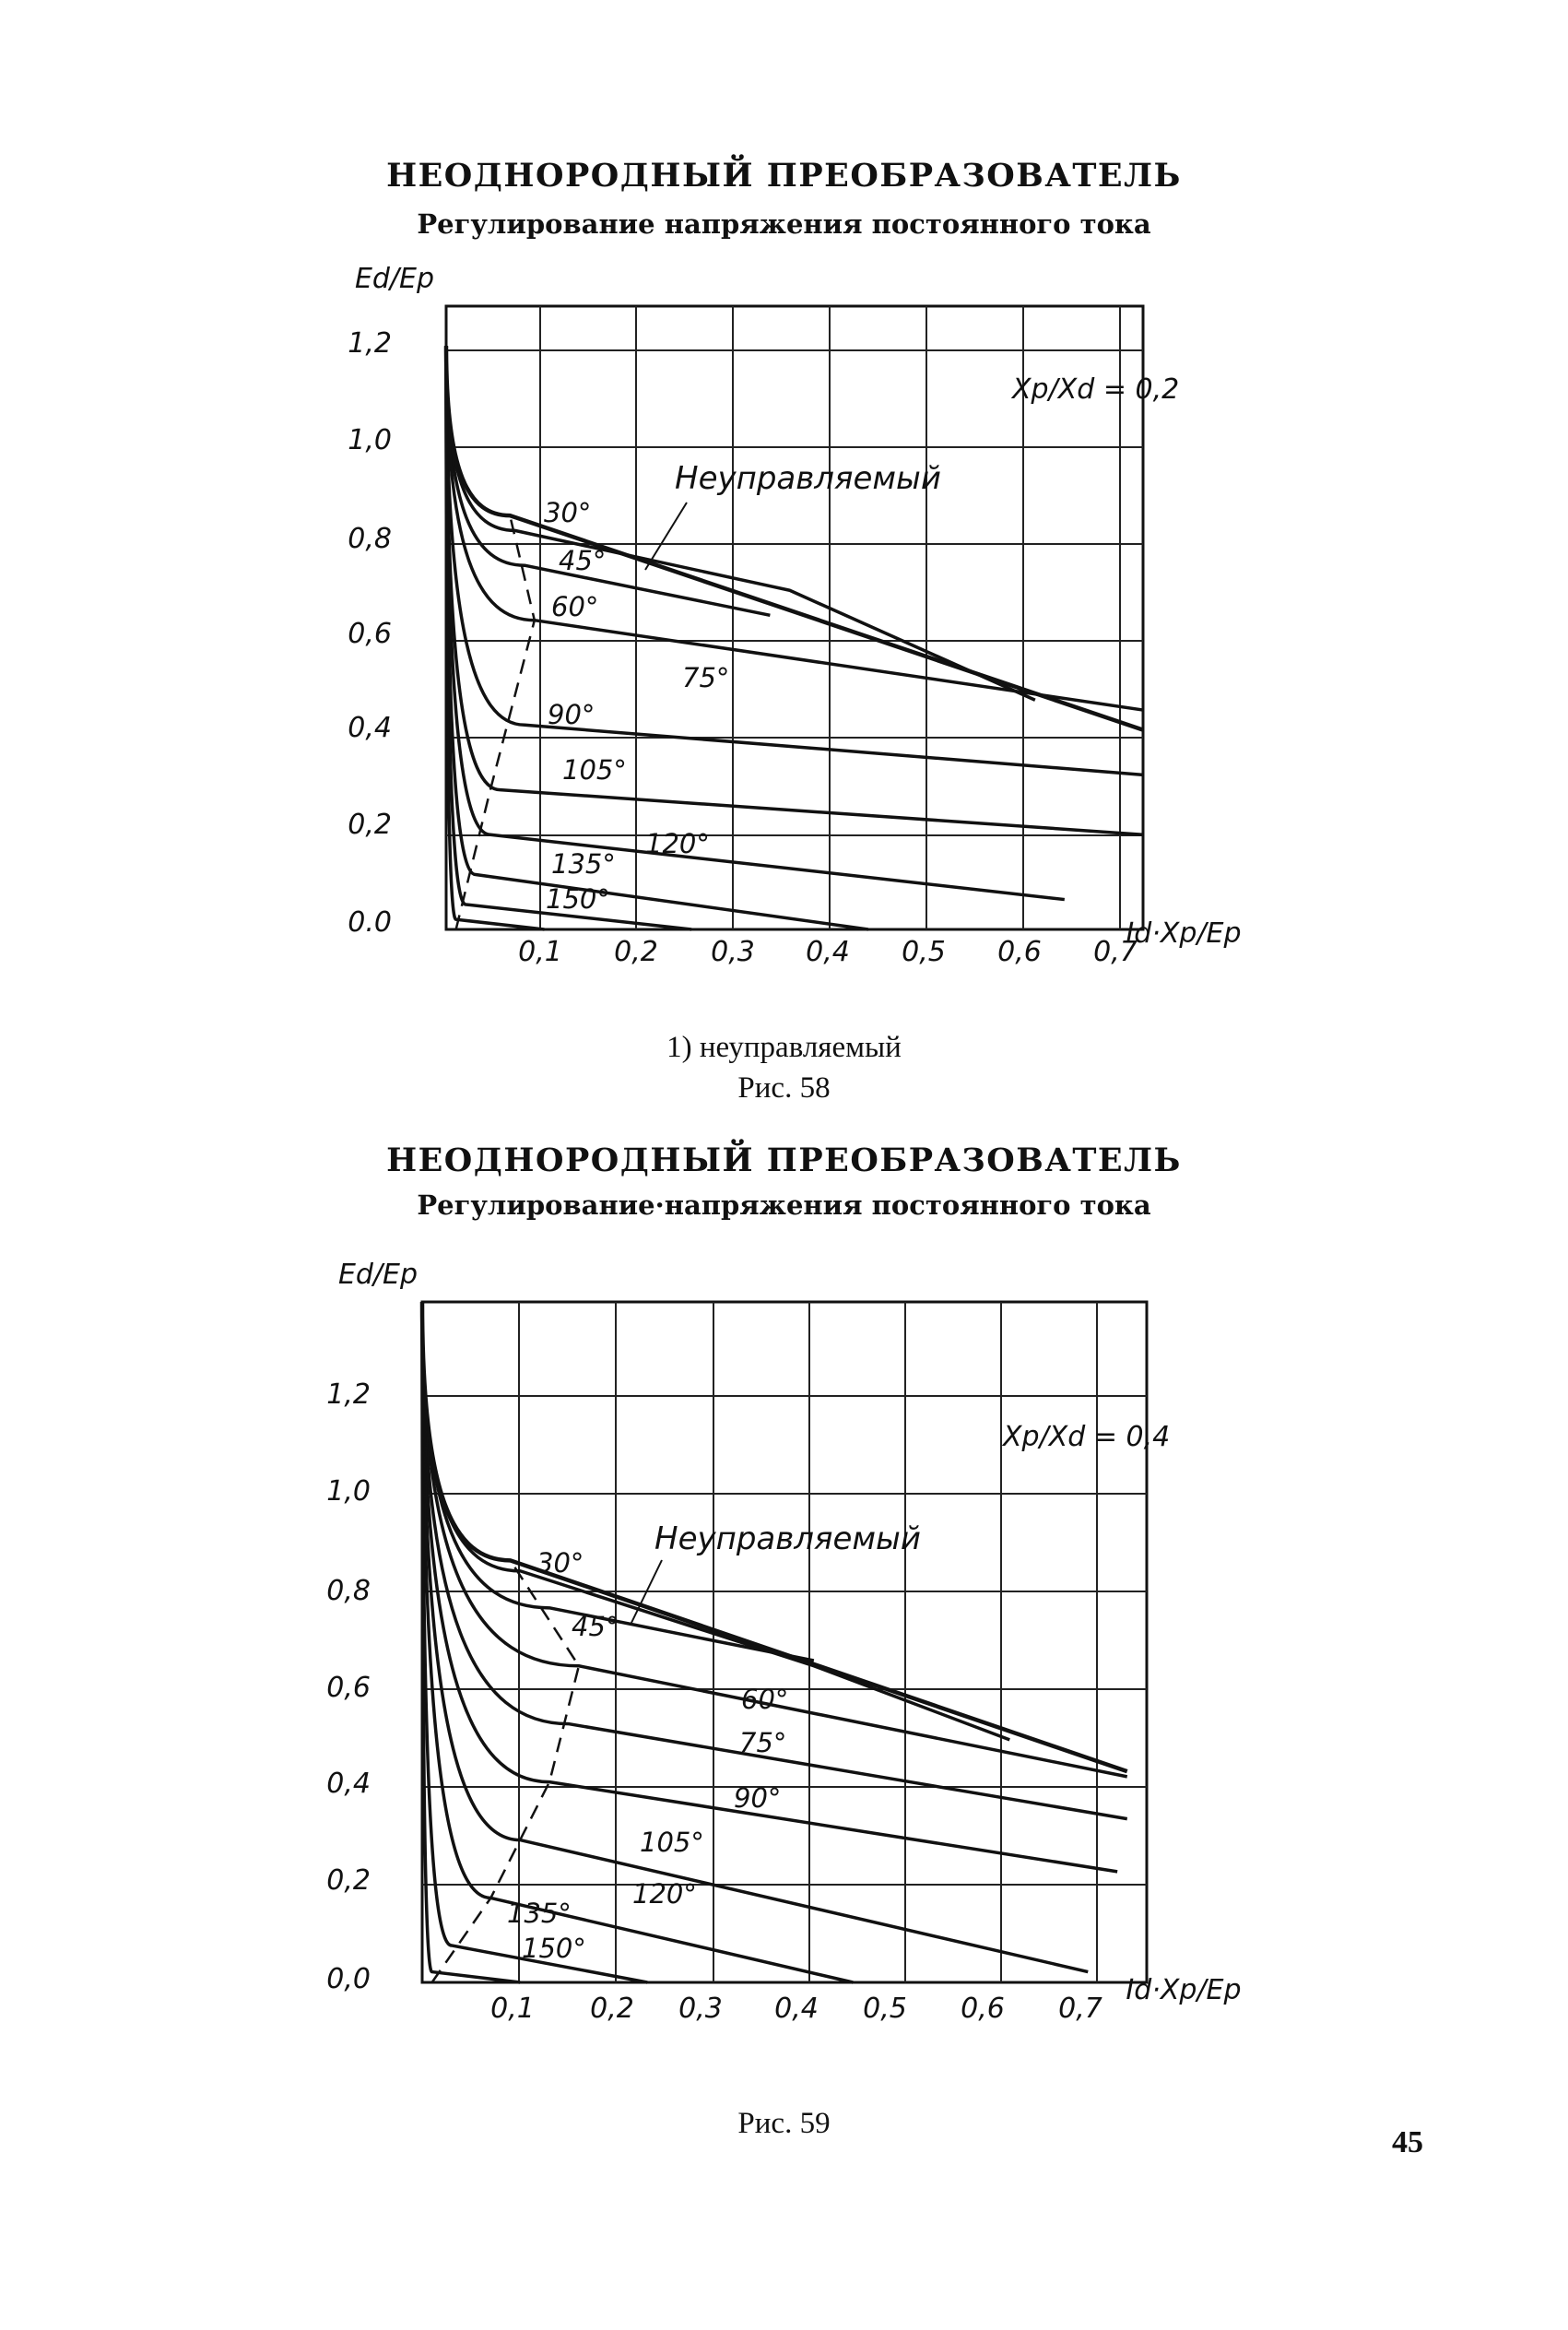 The width and height of the screenshot is (1568, 2330). Describe the element at coordinates (349, 1979) in the screenshot. I see `y-tick-label-0: 0,0` at that location.